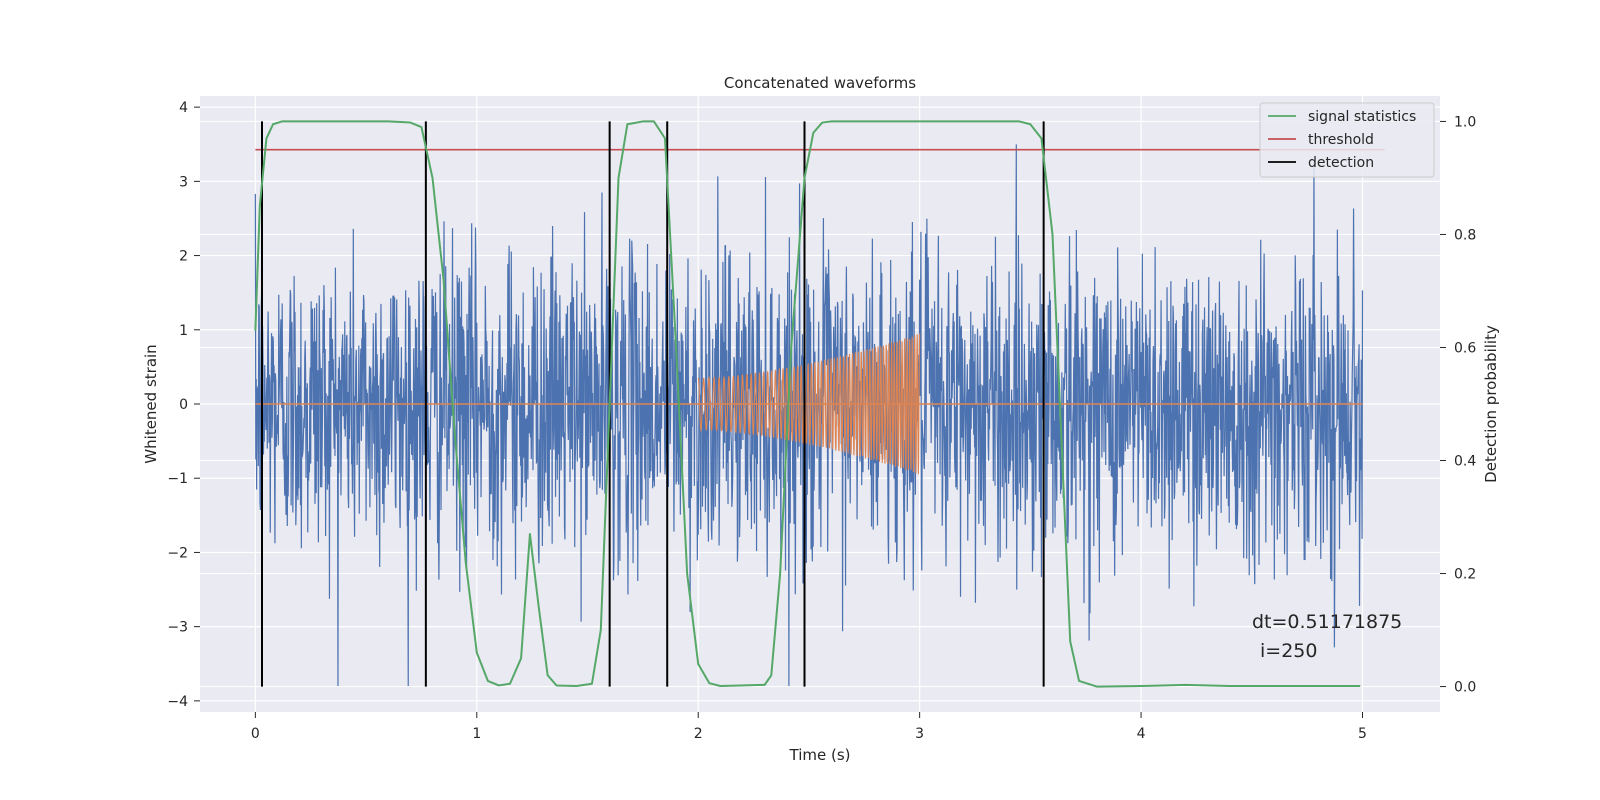  Describe the element at coordinates (1465, 348) in the screenshot. I see `y2-tick-label: 0.6` at that location.